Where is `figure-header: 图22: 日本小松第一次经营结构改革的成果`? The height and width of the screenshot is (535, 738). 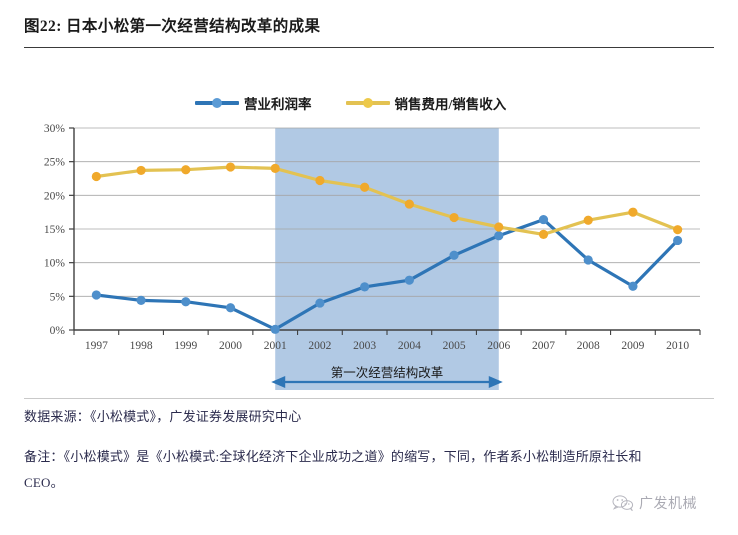
figure-header: 图22: 日本小松第一次经营结构改革的成果 is located at coordinates (369, 31).